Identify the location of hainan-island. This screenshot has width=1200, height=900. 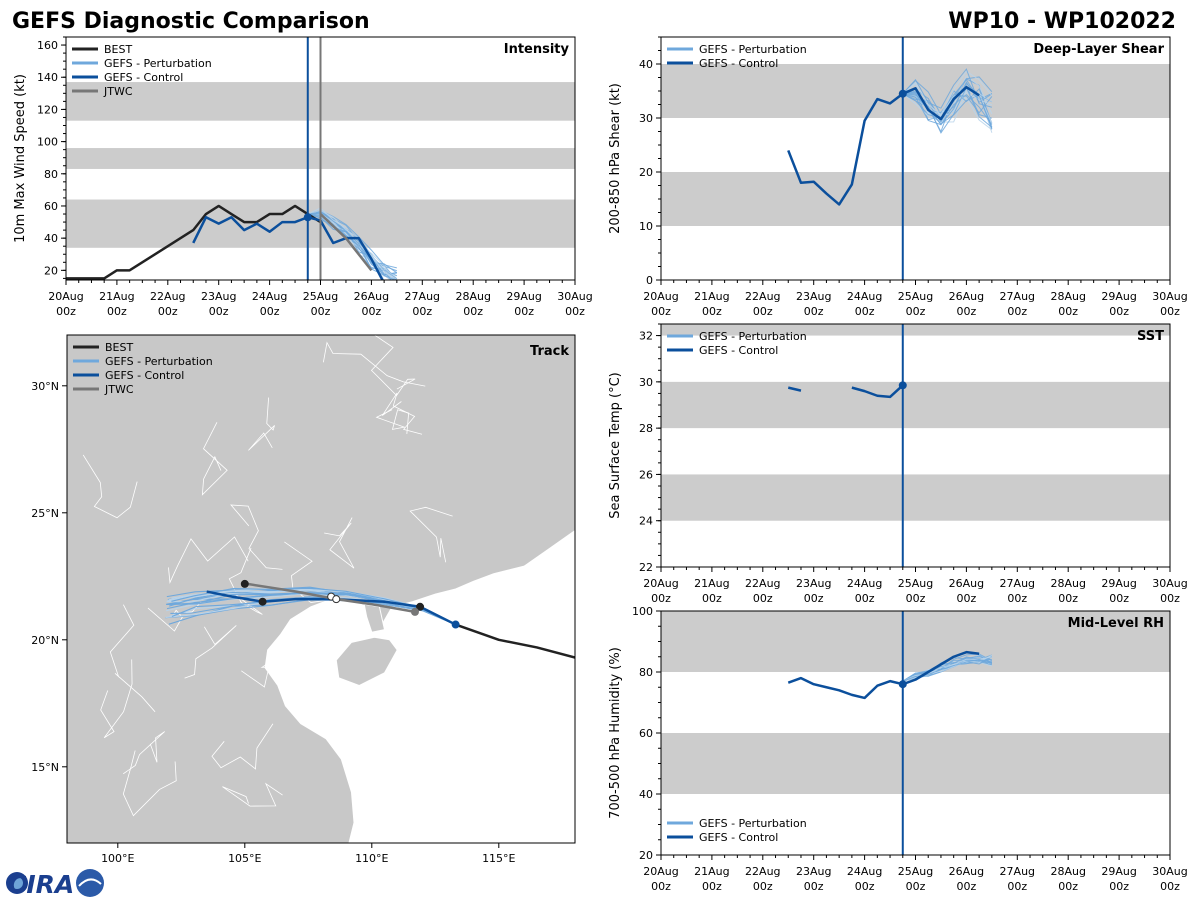
(366, 661).